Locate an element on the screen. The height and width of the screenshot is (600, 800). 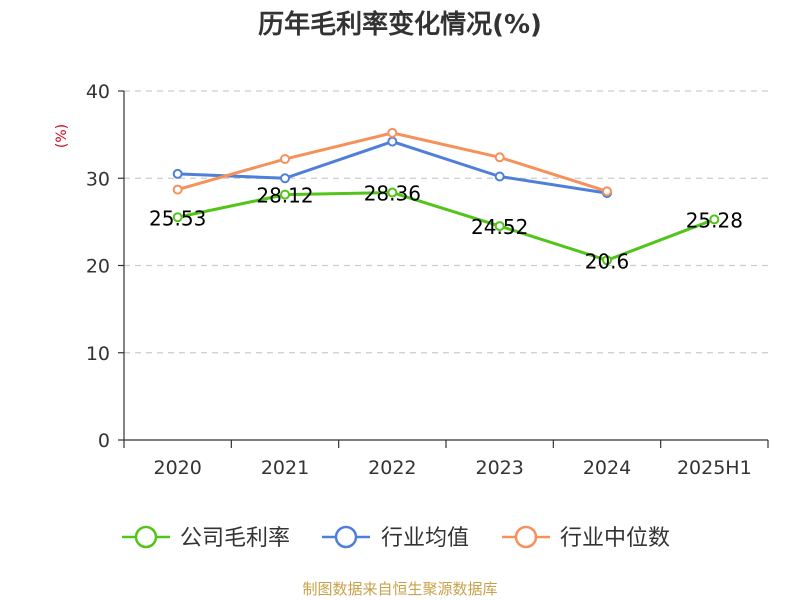
legend-item: 公司毛利率 is located at coordinates (206, 538).